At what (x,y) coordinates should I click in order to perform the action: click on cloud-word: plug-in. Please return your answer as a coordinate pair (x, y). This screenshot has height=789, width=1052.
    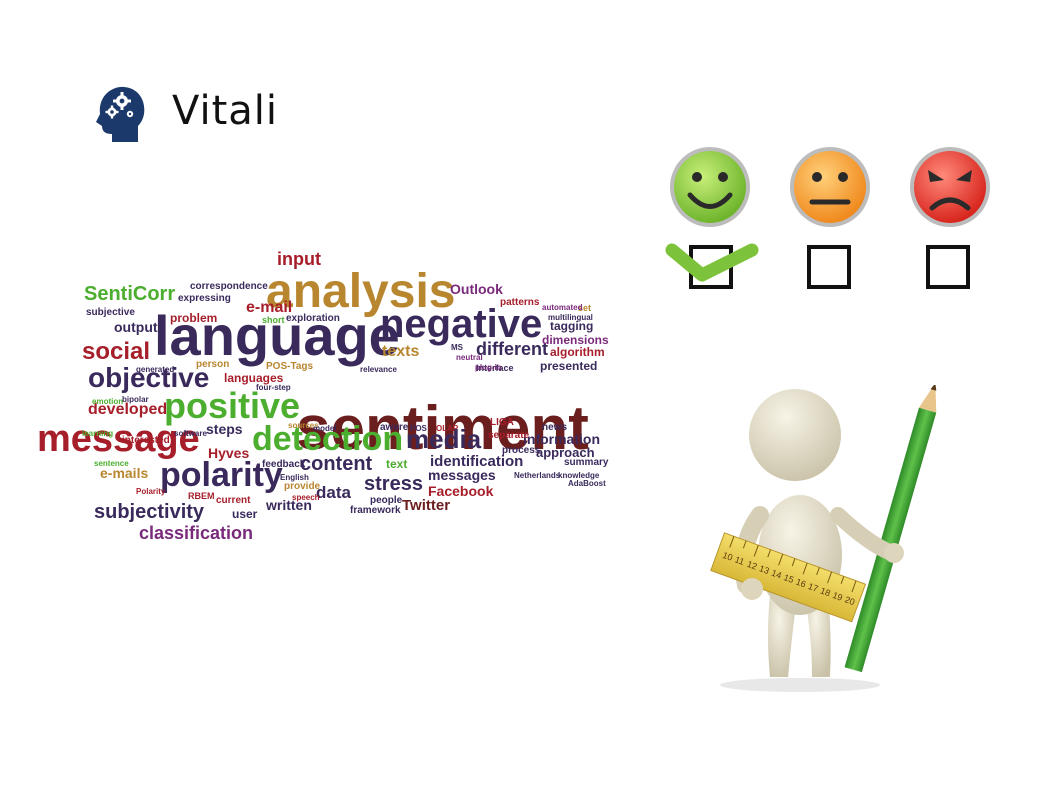
    Looking at the image, I should click on (488, 367).